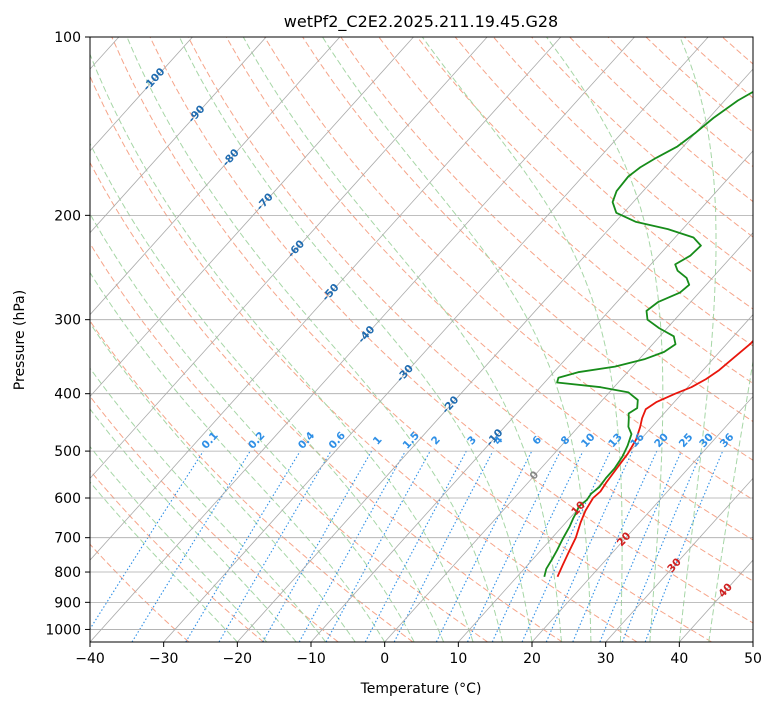  I want to click on x-tick-label: −30, so click(164, 659).